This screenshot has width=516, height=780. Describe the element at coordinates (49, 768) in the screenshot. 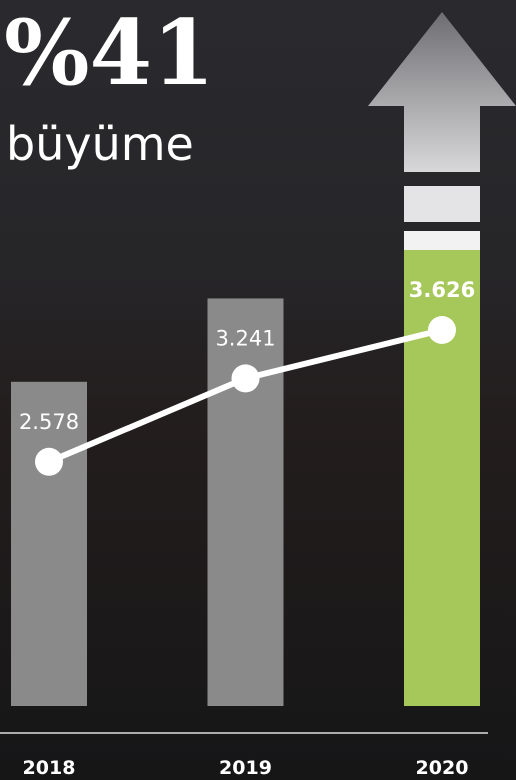

I see `x-tick-label: 2018` at that location.